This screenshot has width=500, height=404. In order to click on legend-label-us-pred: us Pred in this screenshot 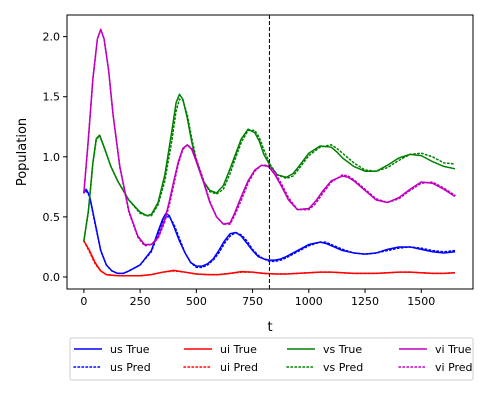, I will do `click(130, 367)`.